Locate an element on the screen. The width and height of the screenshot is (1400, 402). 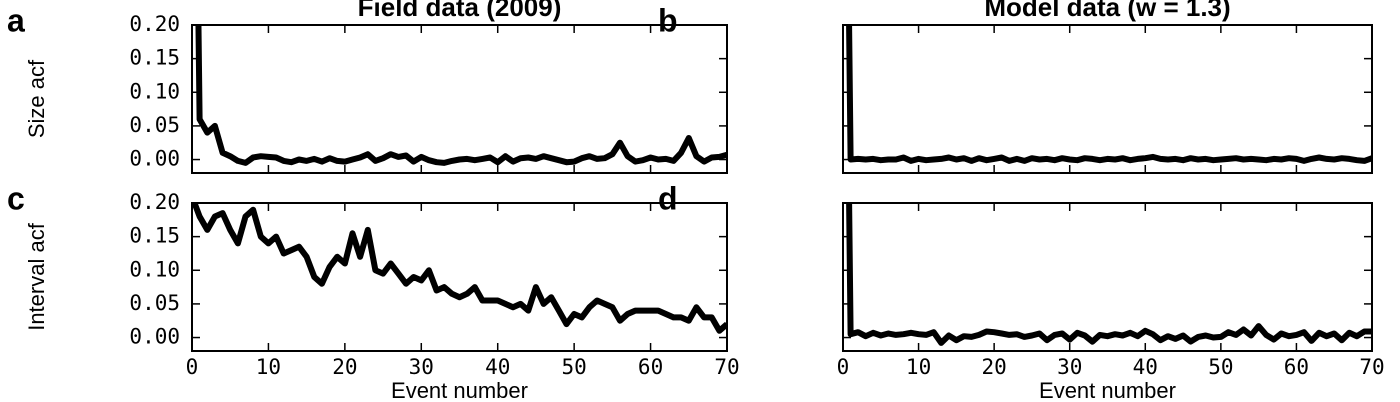
chart-title: Model data (w = 1.3) is located at coordinates (1107, 11).